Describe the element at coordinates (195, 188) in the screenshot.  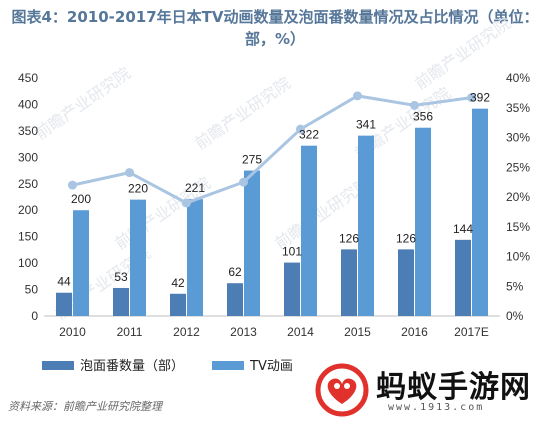
I see `bar-data-label: 221` at that location.